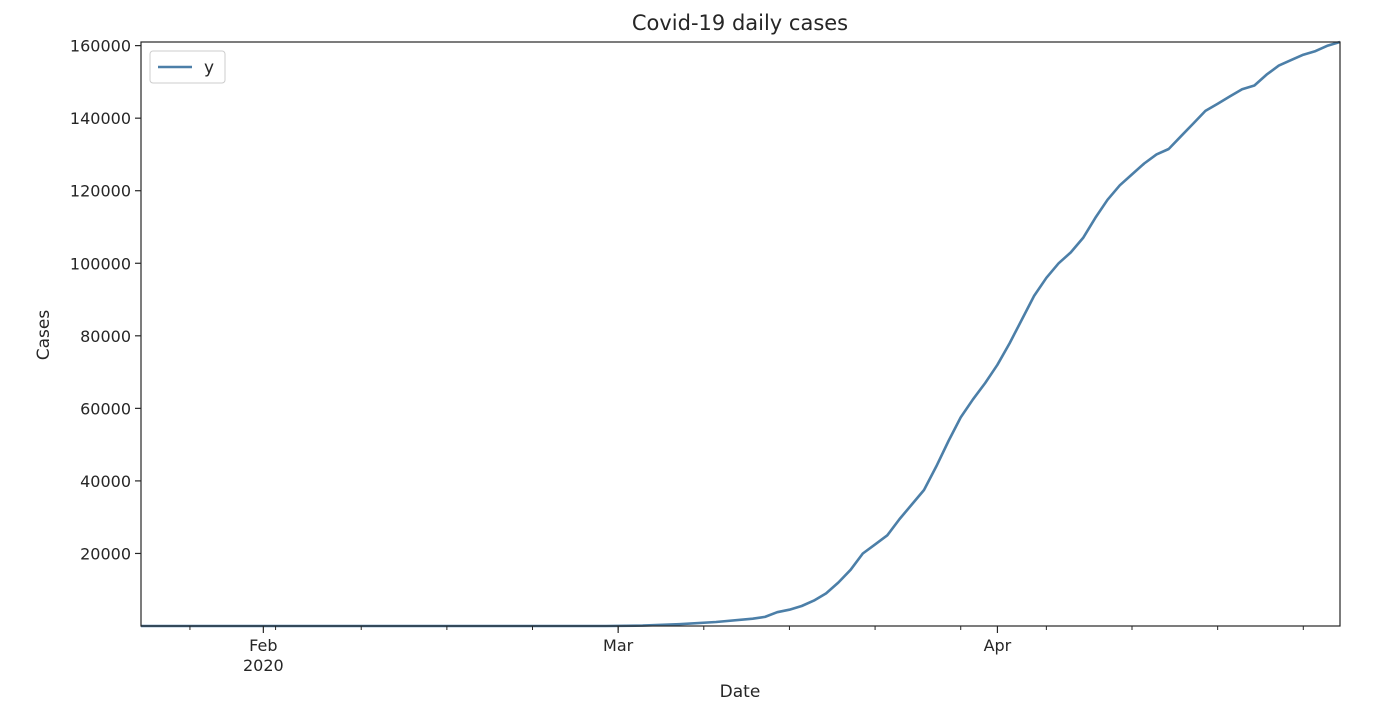  I want to click on x-tick-label: Mar, so click(618, 645).